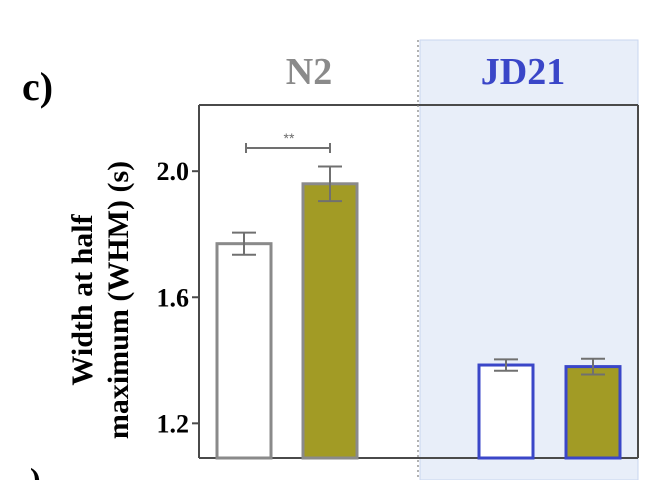 The height and width of the screenshot is (480, 654). Describe the element at coordinates (173, 297) in the screenshot. I see `y-tick-label: 1.6` at that location.